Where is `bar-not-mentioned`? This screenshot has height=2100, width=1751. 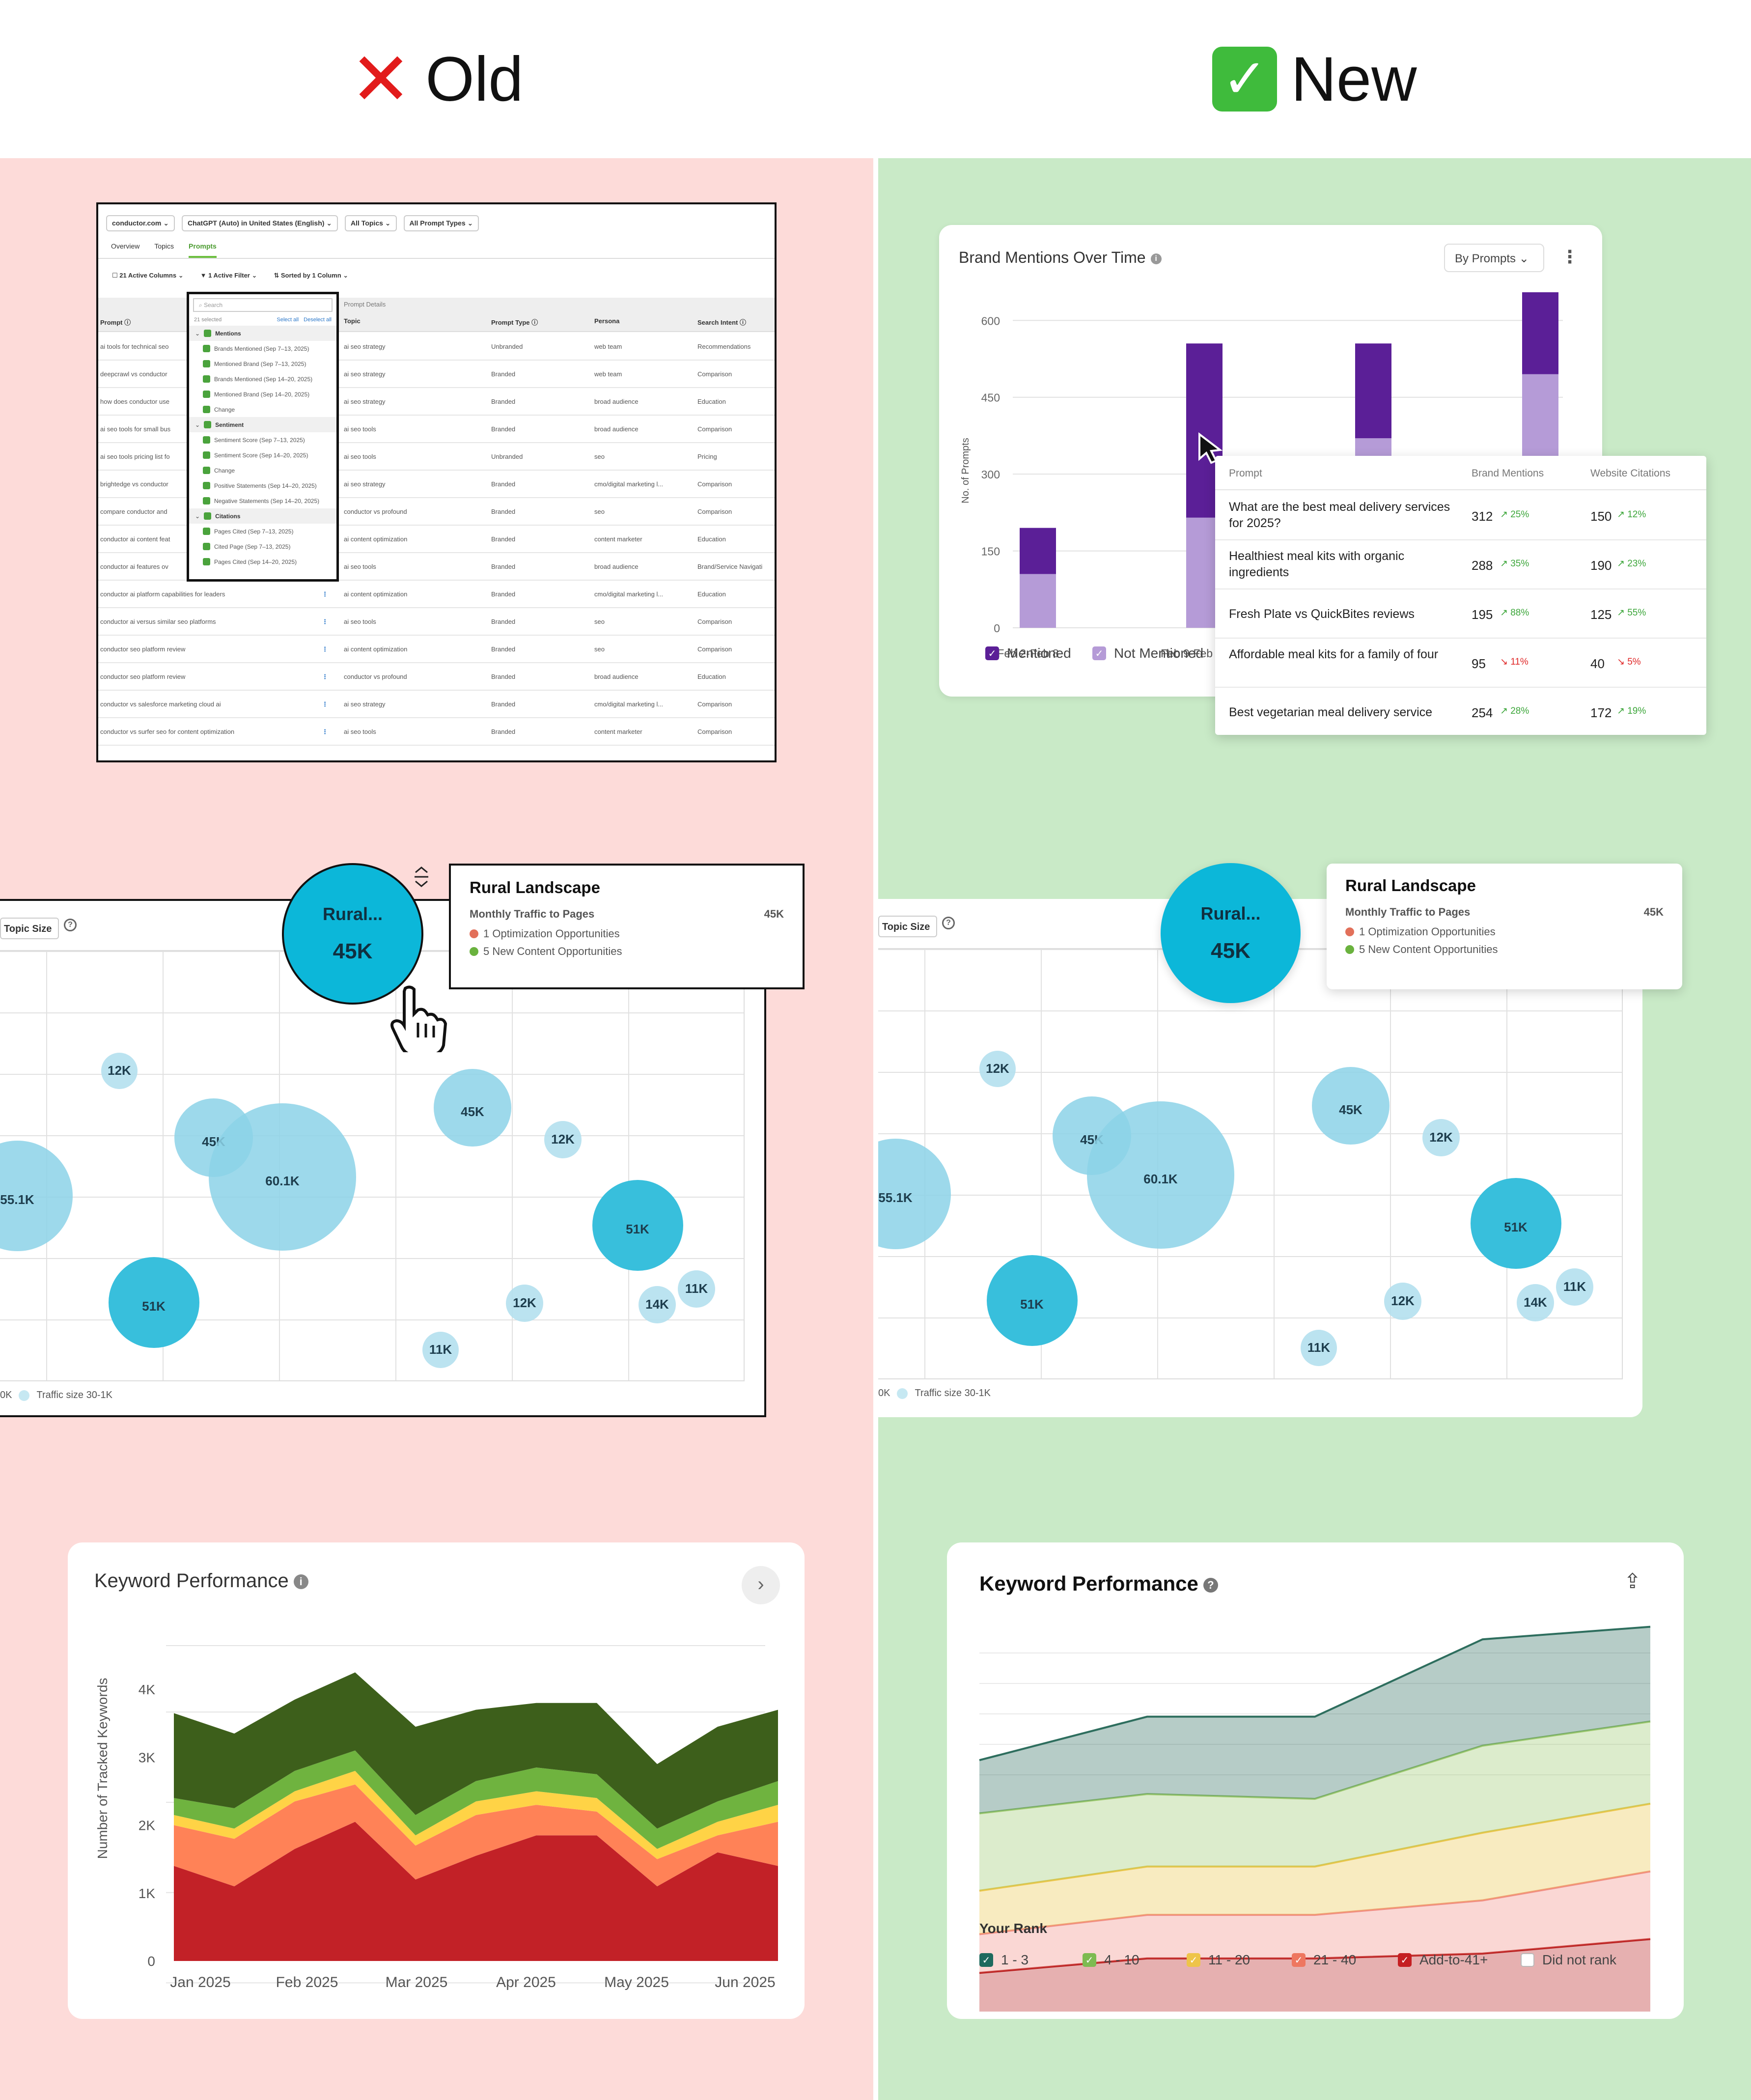
bar-not-mentioned is located at coordinates (1038, 601).